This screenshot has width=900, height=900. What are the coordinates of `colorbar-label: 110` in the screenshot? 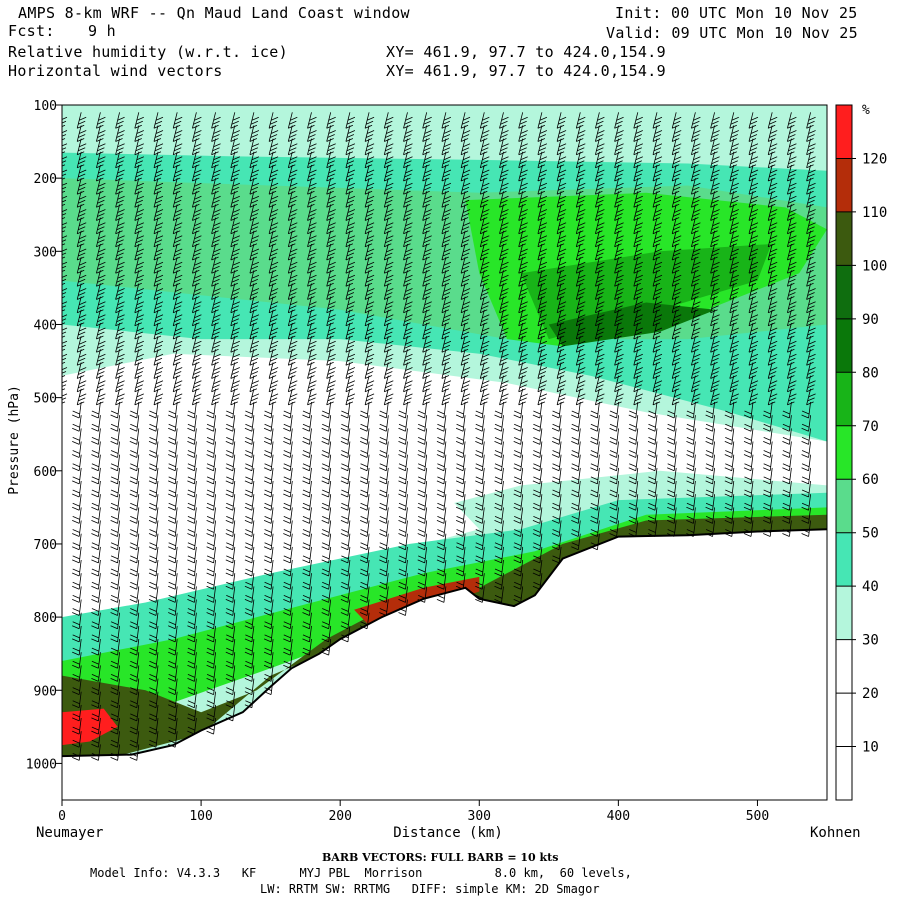 It's located at (874, 213).